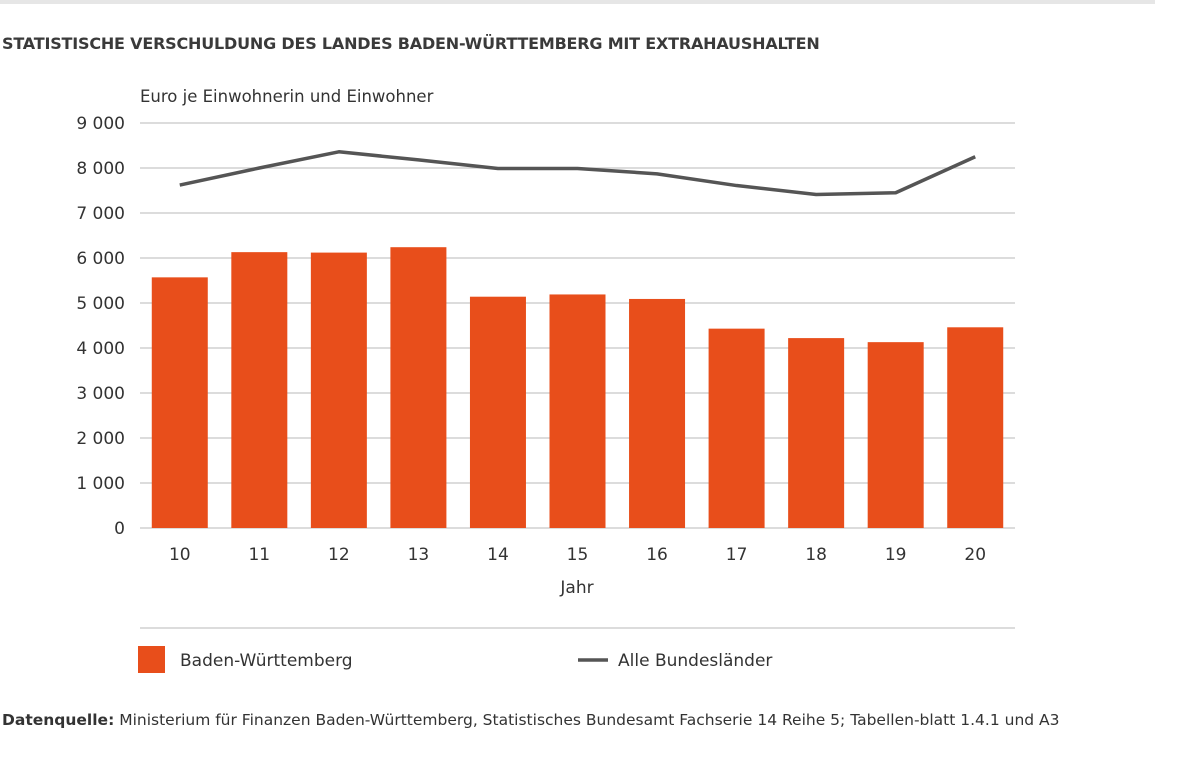  What do you see at coordinates (100, 214) in the screenshot?
I see `y-tick-label: 7 000` at bounding box center [100, 214].